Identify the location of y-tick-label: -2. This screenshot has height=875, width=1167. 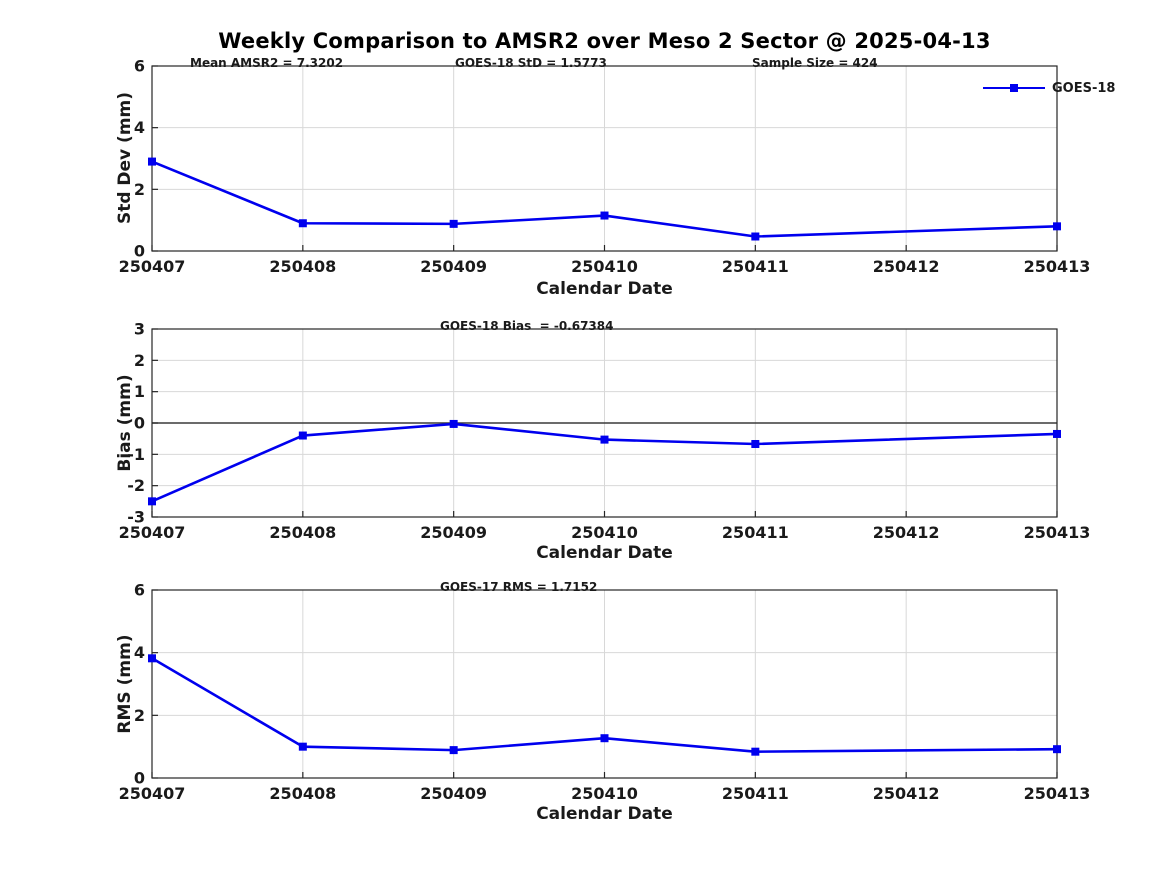
(136, 485).